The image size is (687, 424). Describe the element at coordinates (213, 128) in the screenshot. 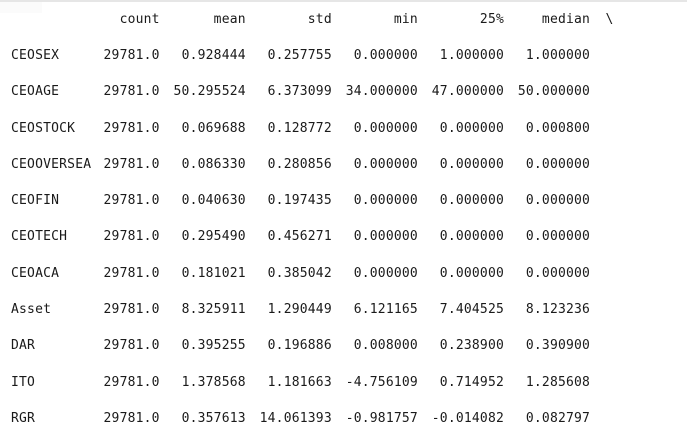

I see `cell-mean: 0.069688` at that location.